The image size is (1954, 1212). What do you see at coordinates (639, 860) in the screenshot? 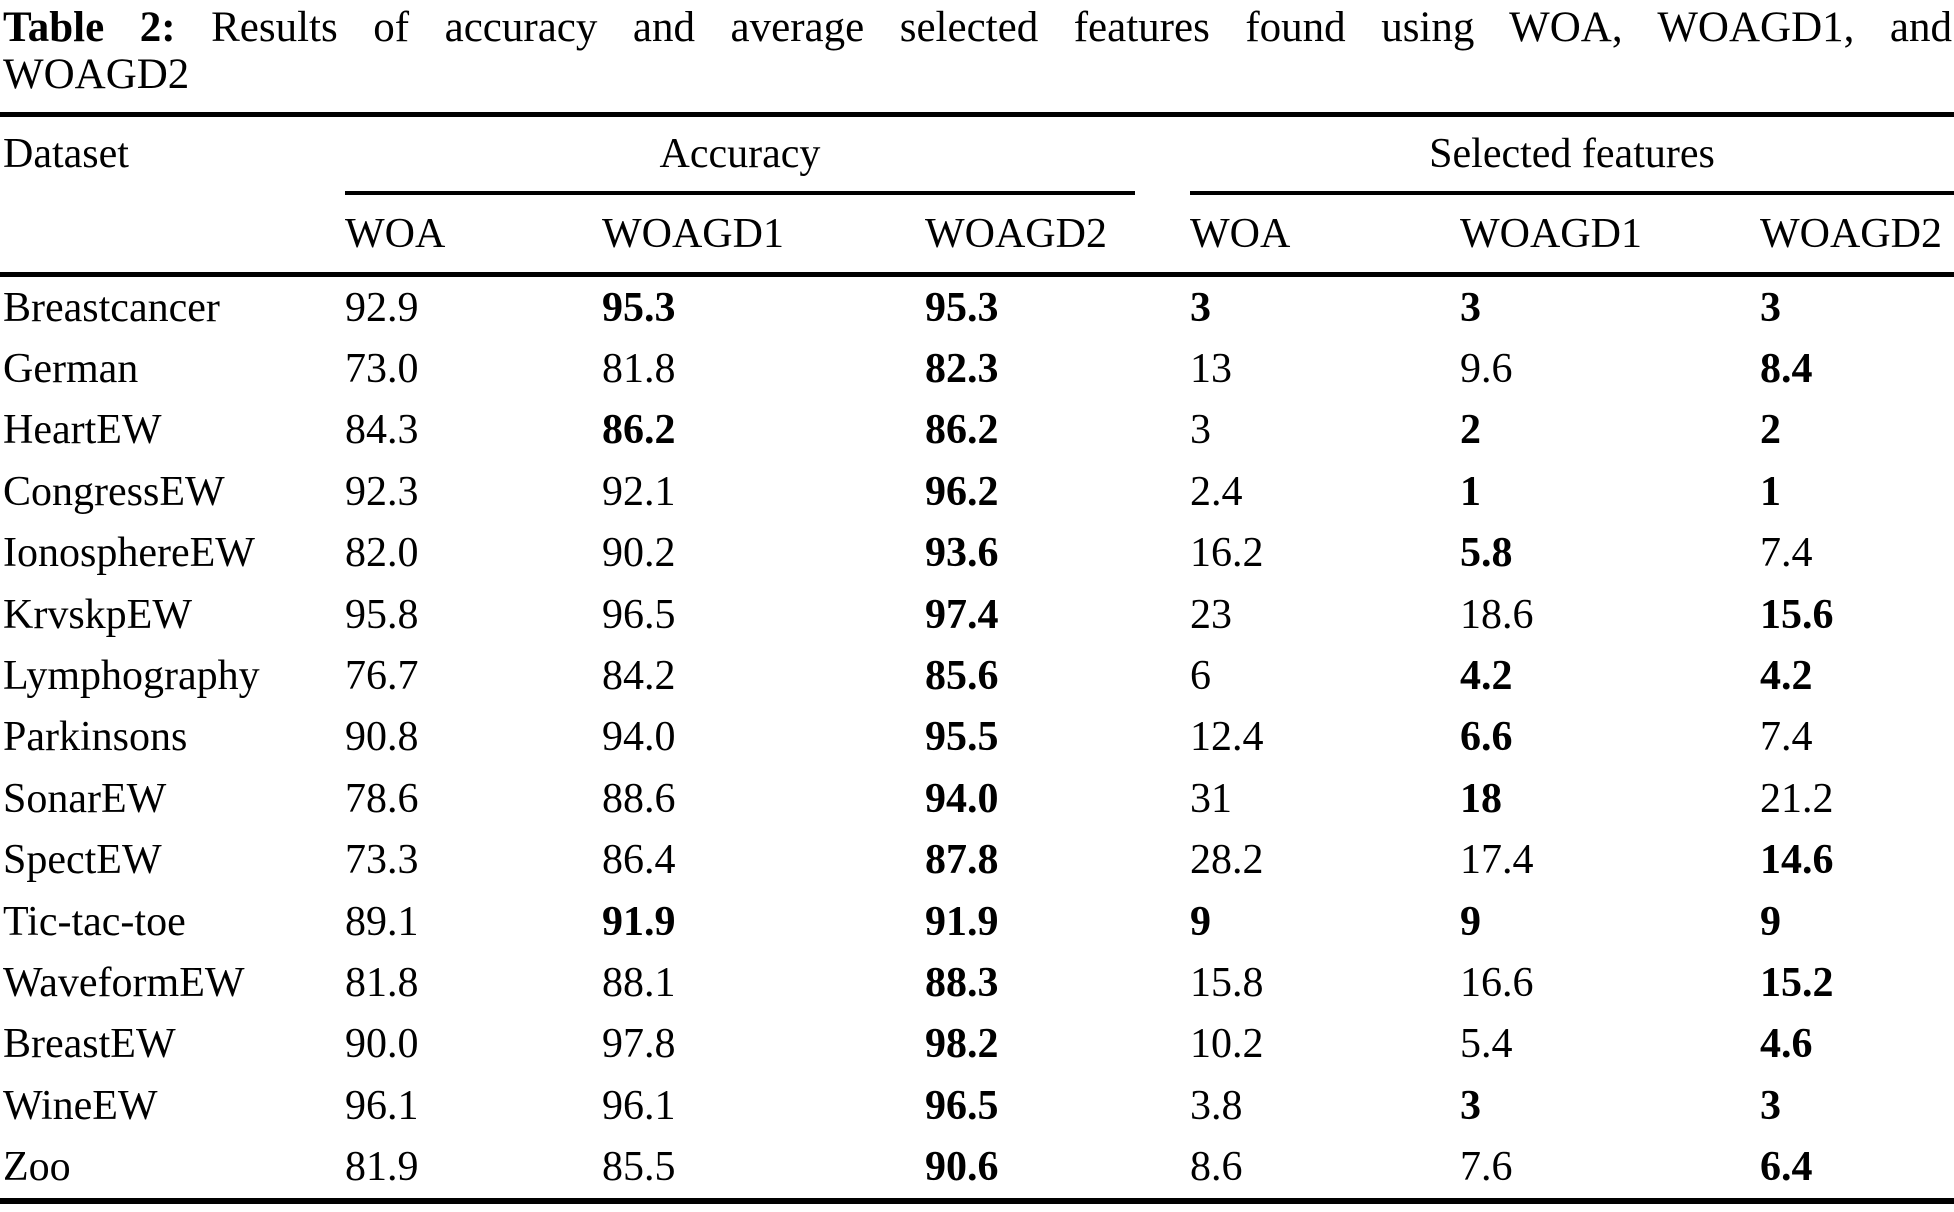
I see `accuracy-value: 86.4` at bounding box center [639, 860].